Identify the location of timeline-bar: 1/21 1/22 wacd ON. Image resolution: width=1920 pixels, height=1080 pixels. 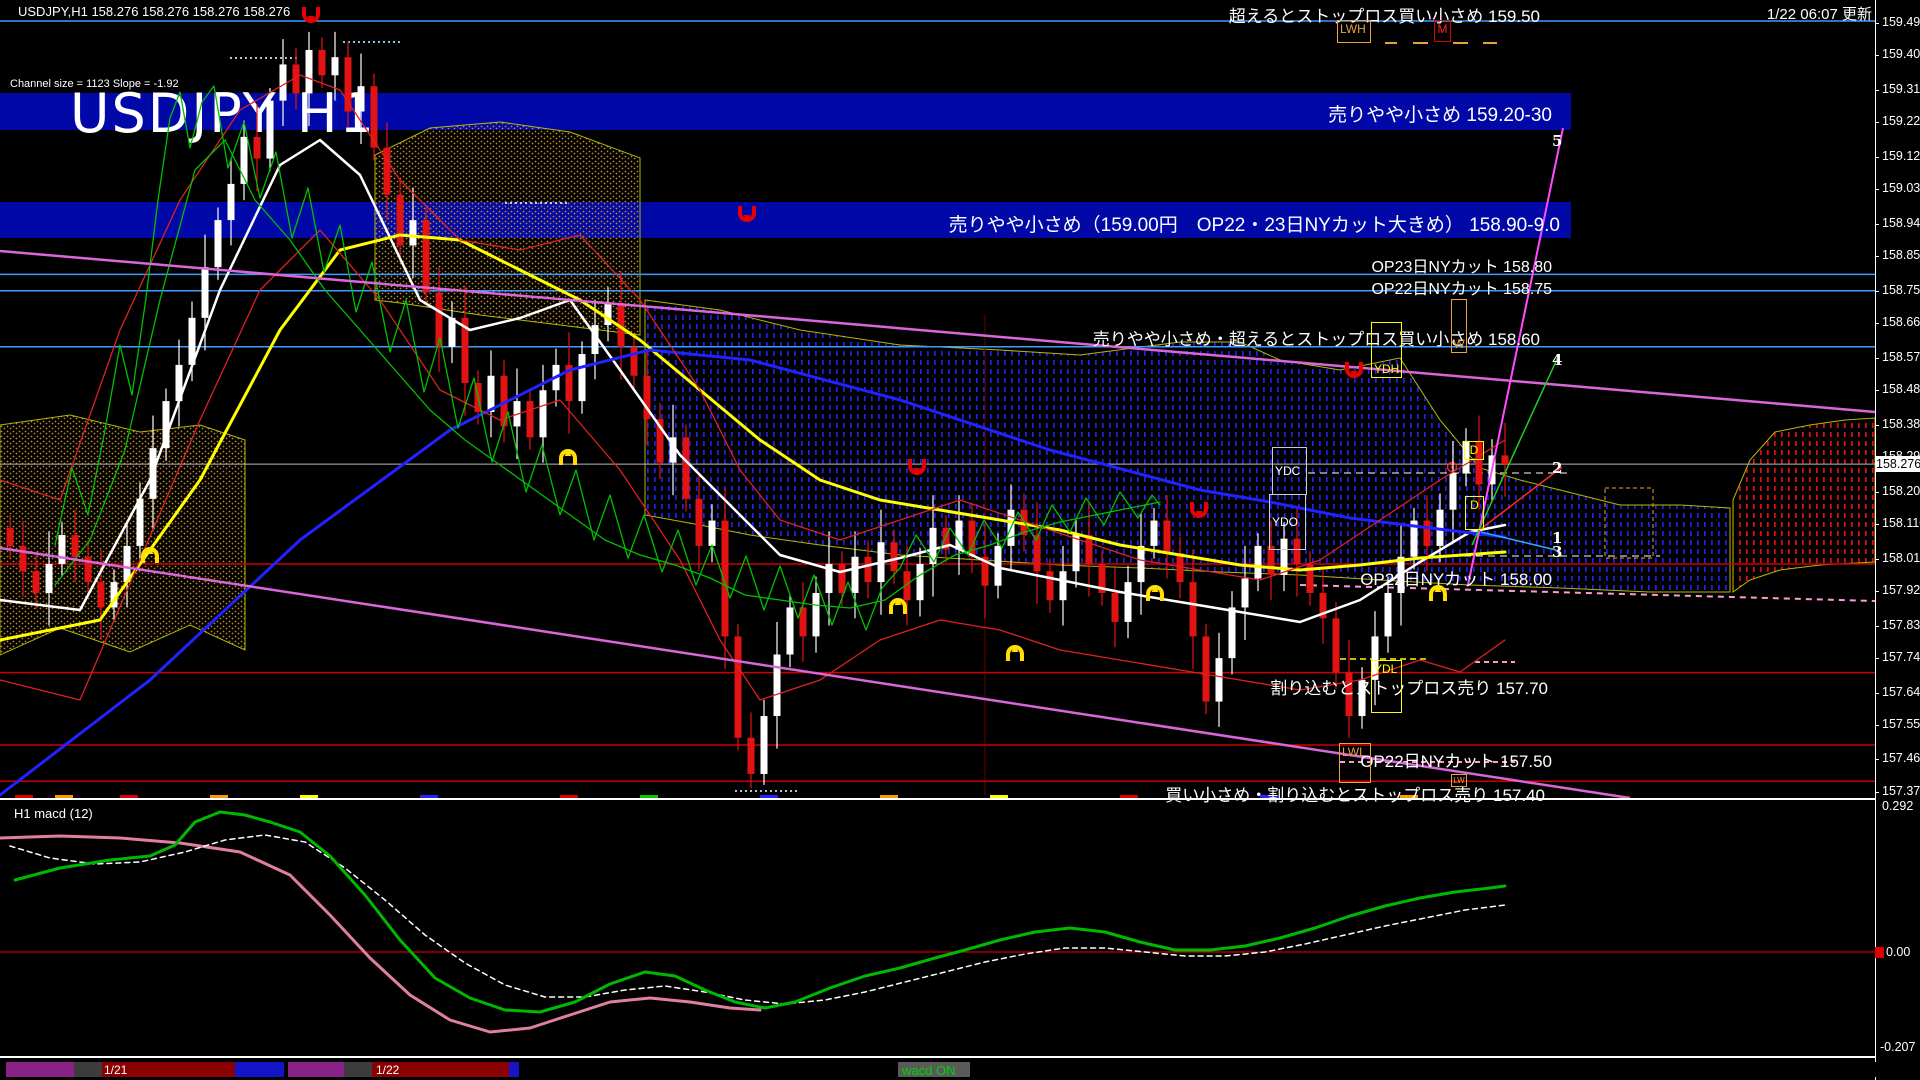
(960, 1070).